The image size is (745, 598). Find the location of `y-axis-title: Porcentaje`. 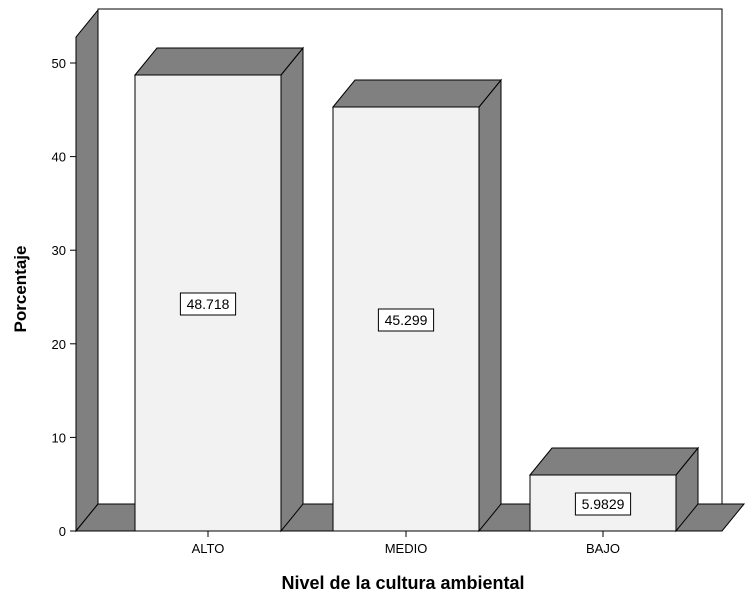

y-axis-title: Porcentaje is located at coordinates (20, 289).